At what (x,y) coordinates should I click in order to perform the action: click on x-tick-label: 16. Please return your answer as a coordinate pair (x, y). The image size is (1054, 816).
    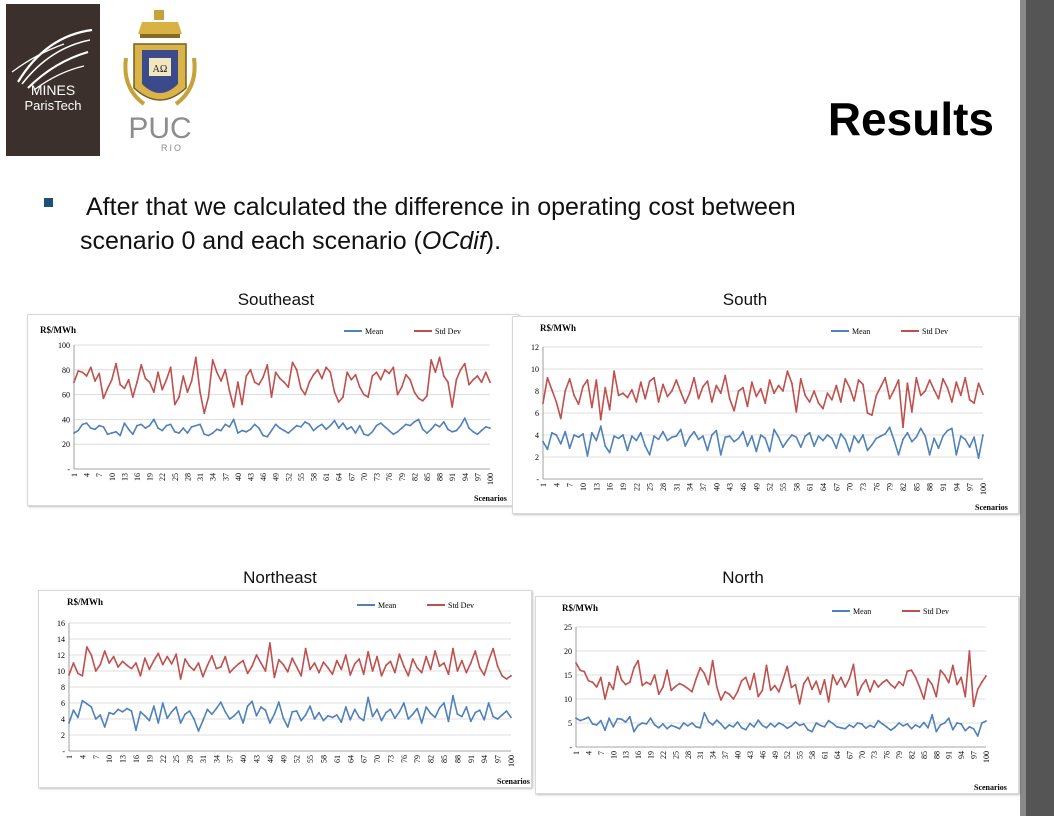
    Looking at the image, I should click on (136, 759).